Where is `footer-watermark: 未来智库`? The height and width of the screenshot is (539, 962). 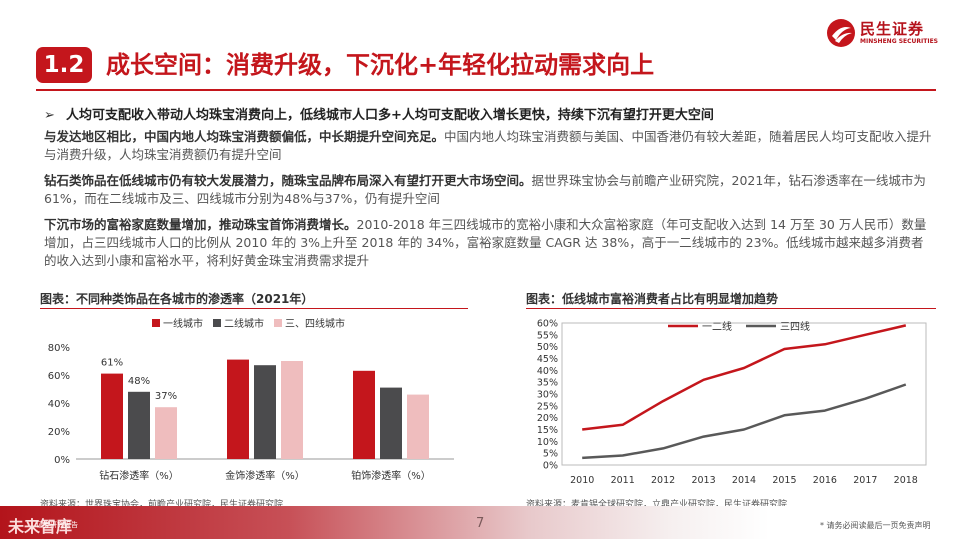 footer-watermark: 未来智库 is located at coordinates (40, 526).